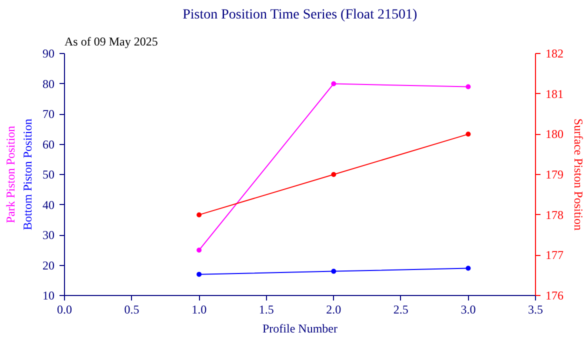 The height and width of the screenshot is (338, 588). What do you see at coordinates (300, 15) in the screenshot?
I see `chart-title: Piston Position Time Series (Float 21501)` at bounding box center [300, 15].